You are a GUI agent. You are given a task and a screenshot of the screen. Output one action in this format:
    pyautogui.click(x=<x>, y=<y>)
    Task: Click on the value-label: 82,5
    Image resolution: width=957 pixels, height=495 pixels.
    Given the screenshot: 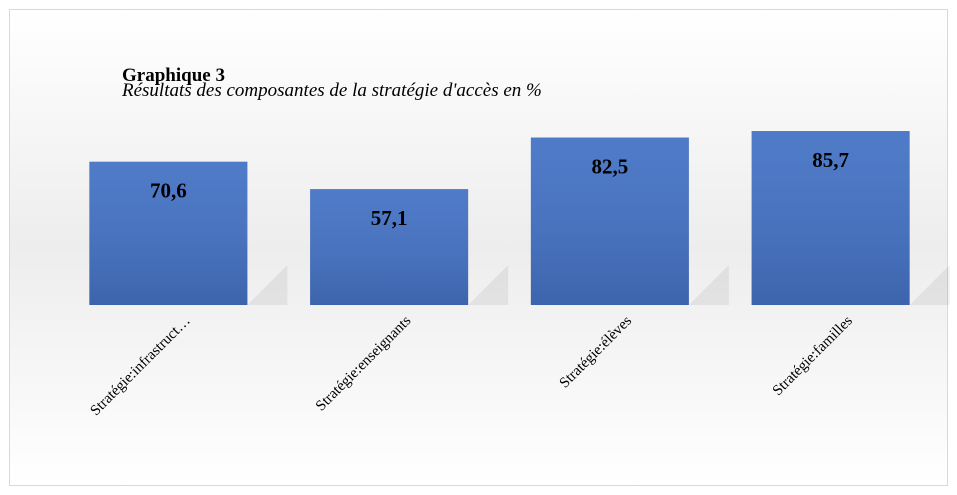 What is the action you would take?
    pyautogui.click(x=610, y=166)
    